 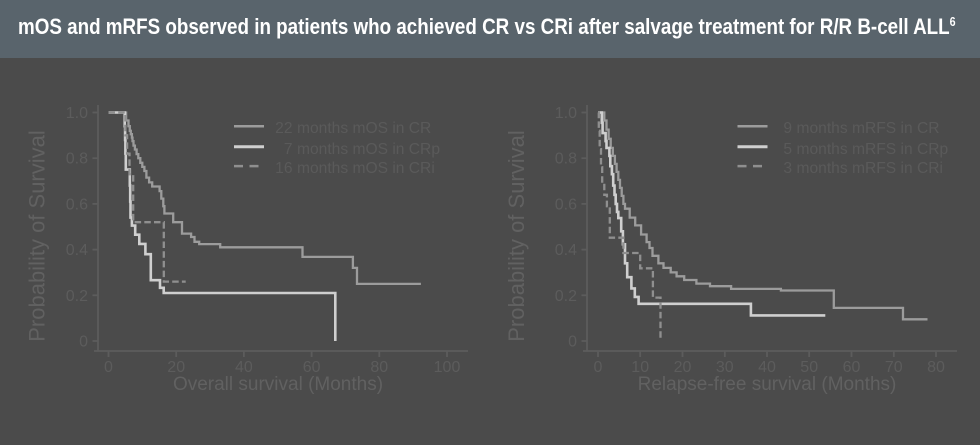 What do you see at coordinates (725, 367) in the screenshot?
I see `svg-text: 30` at bounding box center [725, 367].